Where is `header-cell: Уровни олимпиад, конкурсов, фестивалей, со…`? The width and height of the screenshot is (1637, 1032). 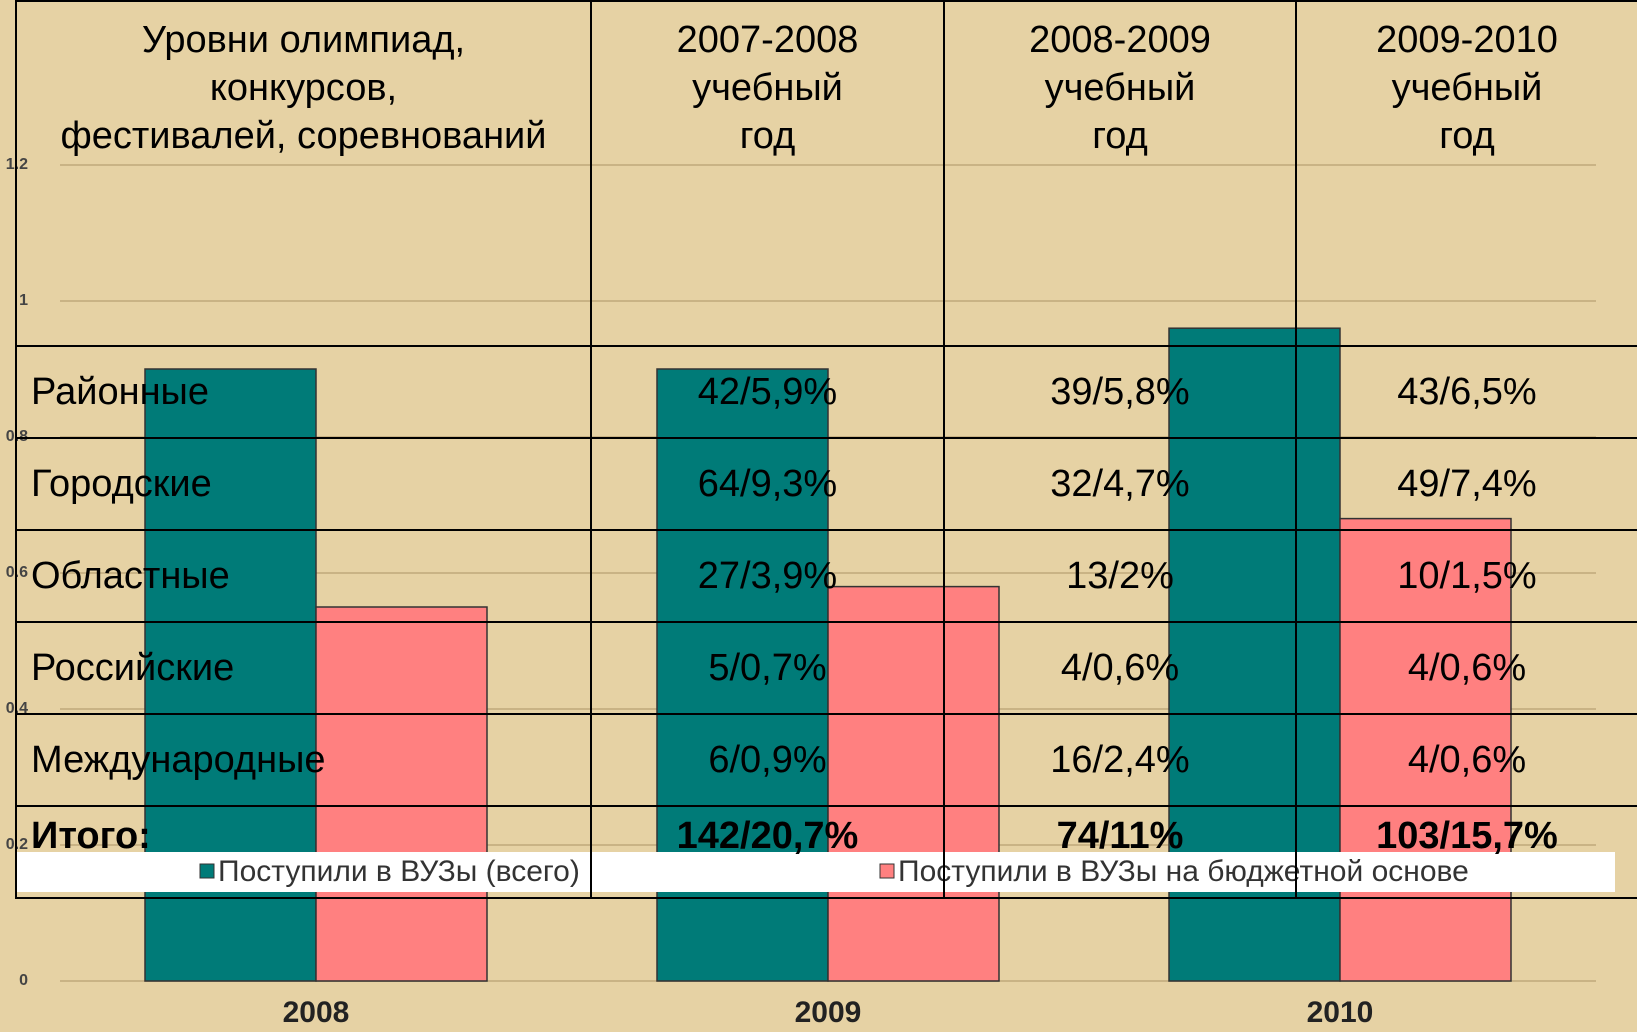
header-cell: Уровни олимпиад, конкурсов, фестивалей, со… is located at coordinates (303, 173).